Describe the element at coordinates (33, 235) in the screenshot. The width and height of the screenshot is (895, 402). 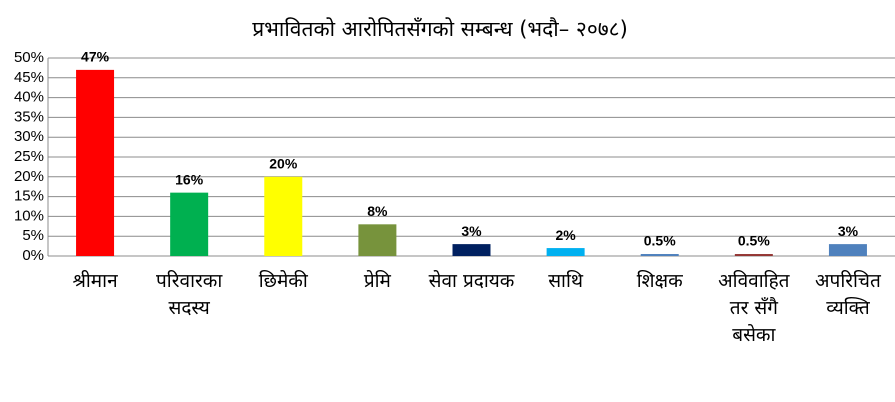
I see `y-tick-label: 5%` at that location.